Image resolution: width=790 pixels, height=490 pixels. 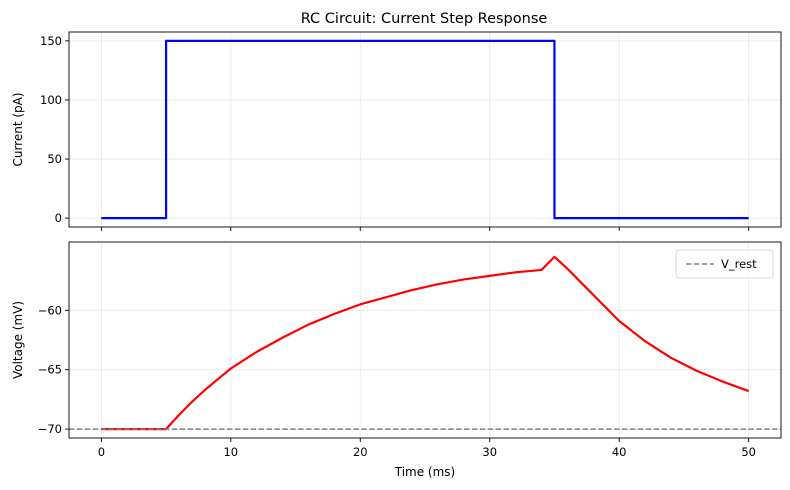 I want to click on legend-box, so click(x=724, y=264).